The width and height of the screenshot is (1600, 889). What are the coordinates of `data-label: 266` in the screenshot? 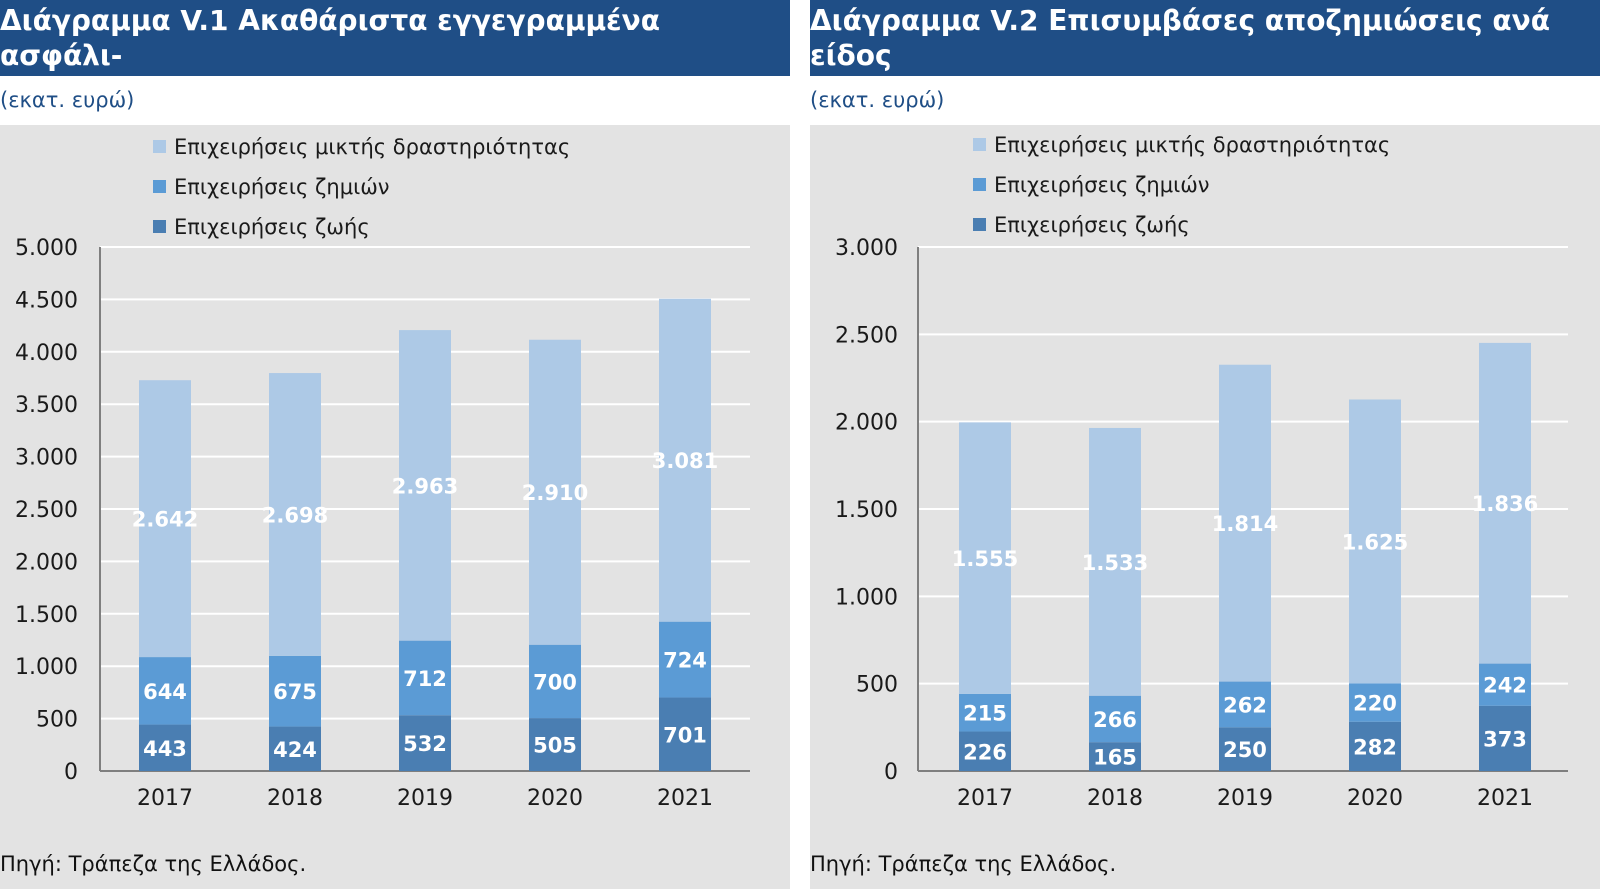 It's located at (1115, 720).